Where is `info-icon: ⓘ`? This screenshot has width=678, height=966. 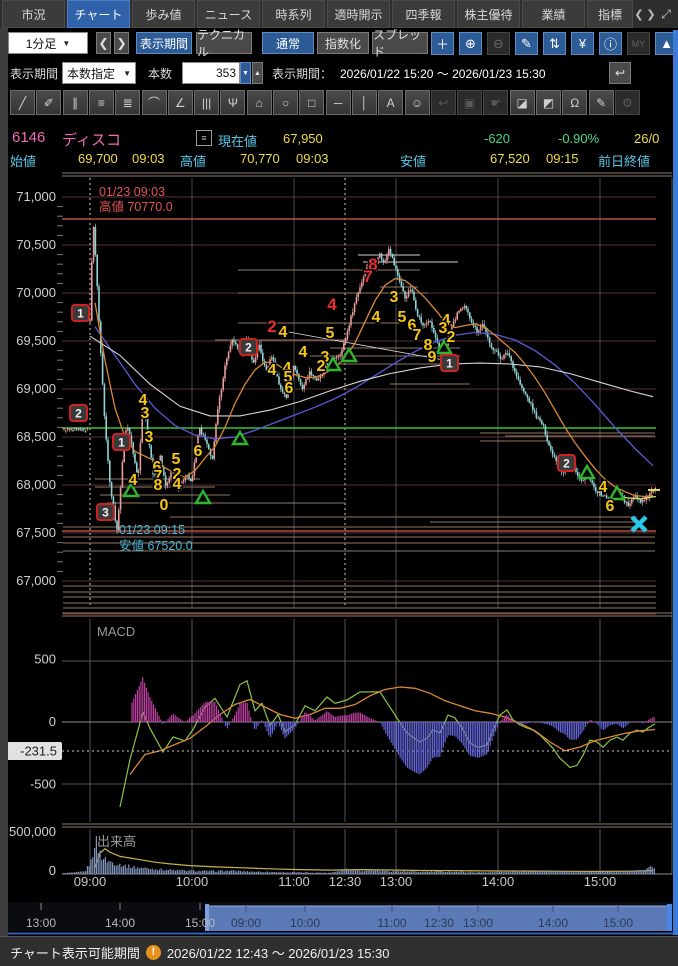 info-icon: ⓘ is located at coordinates (610, 43).